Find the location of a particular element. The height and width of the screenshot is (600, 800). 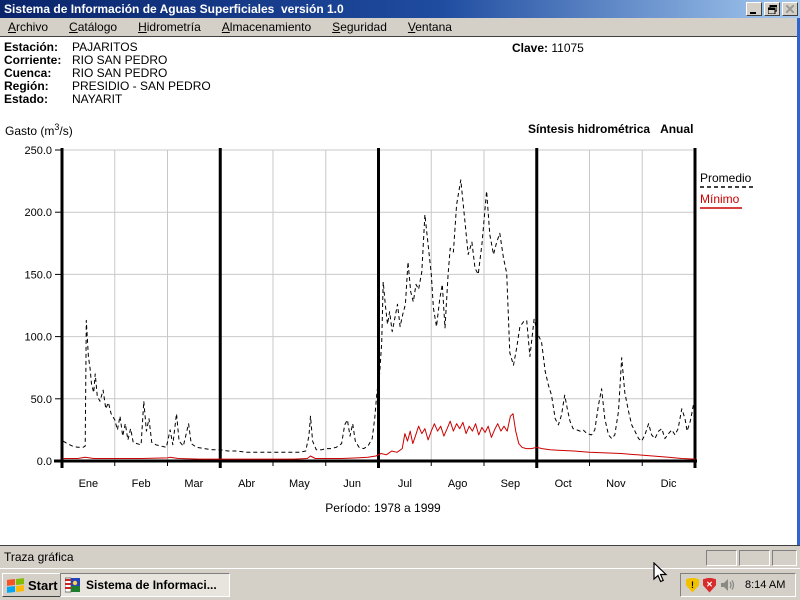

restore-button is located at coordinates (772, 9).